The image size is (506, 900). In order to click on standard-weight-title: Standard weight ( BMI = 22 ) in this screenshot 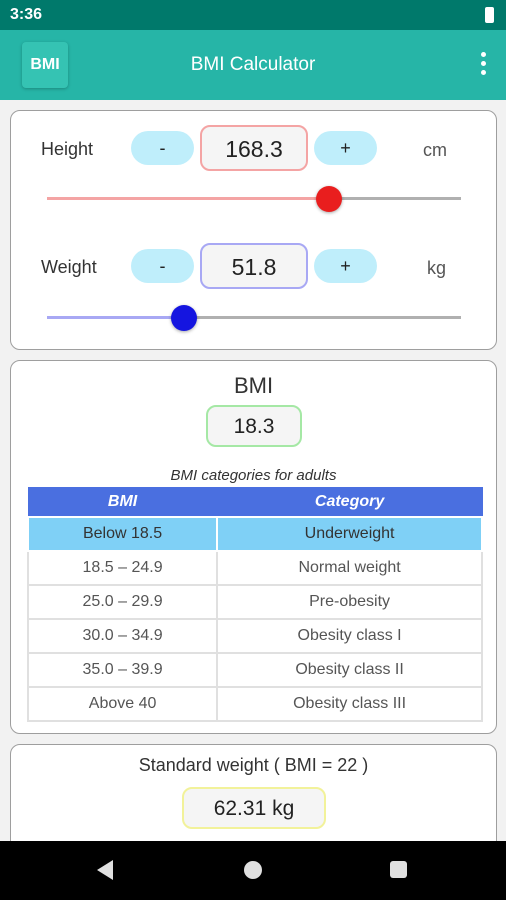, I will do `click(253, 765)`.